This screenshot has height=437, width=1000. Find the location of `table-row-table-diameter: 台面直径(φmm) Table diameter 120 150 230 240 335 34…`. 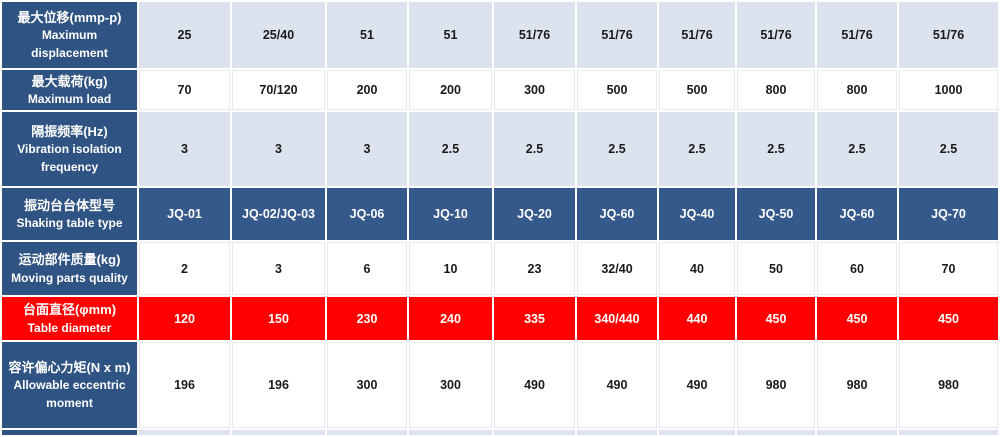

table-row-table-diameter: 台面直径(φmm) Table diameter 120 150 230 240 335 34… is located at coordinates (500, 318).